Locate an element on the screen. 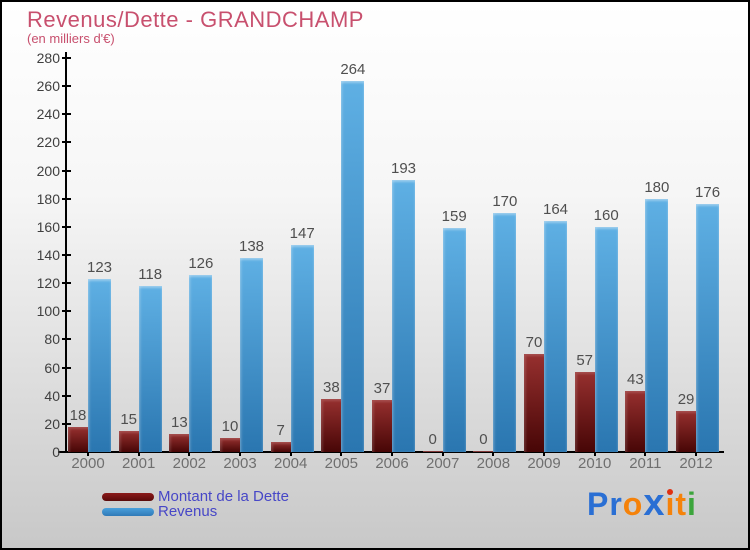  bar-dette-2006 is located at coordinates (382, 425).